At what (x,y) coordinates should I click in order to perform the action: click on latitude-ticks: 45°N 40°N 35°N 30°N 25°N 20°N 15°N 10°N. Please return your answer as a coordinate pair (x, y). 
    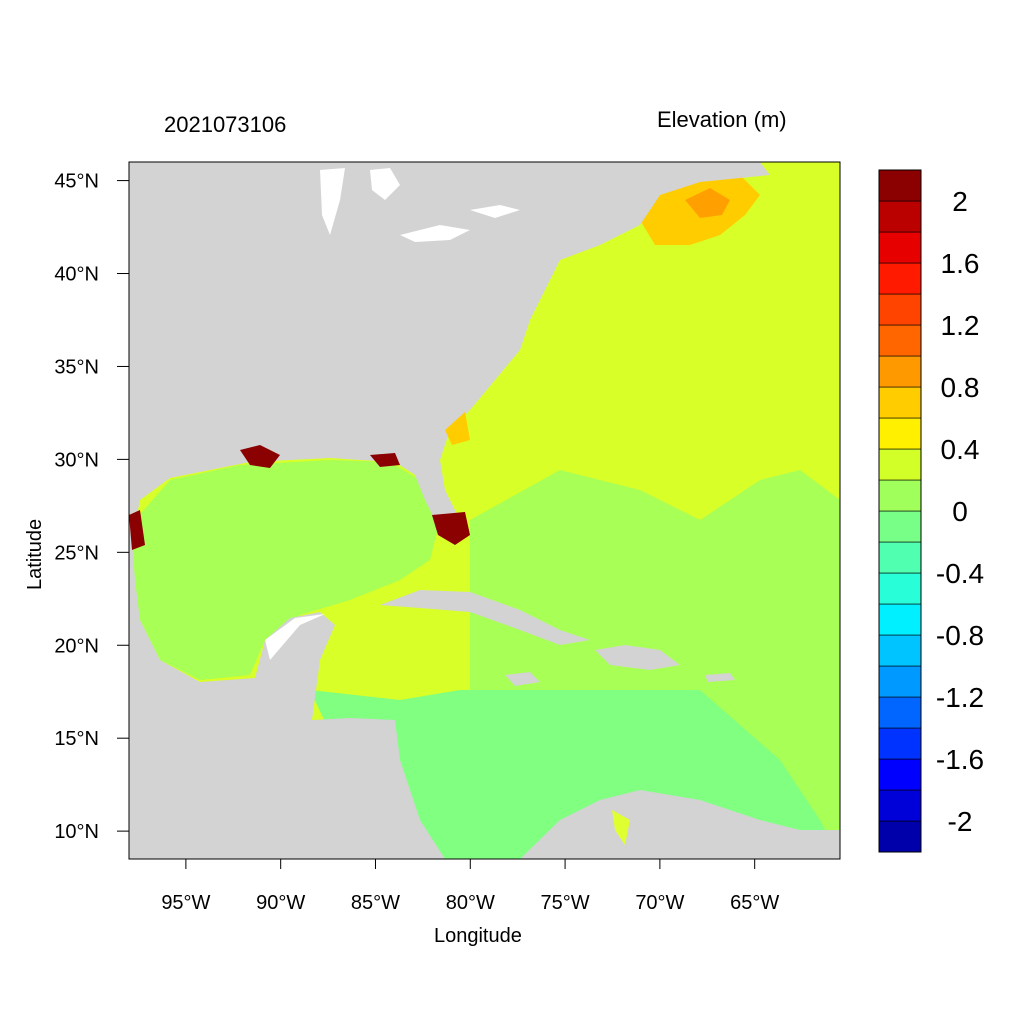
    Looking at the image, I should click on (91, 507).